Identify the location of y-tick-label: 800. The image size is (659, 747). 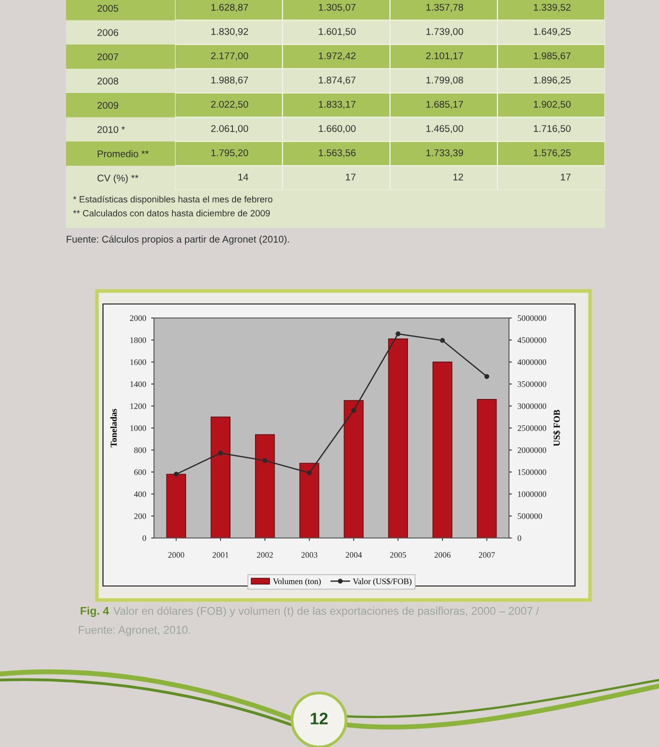
(140, 450).